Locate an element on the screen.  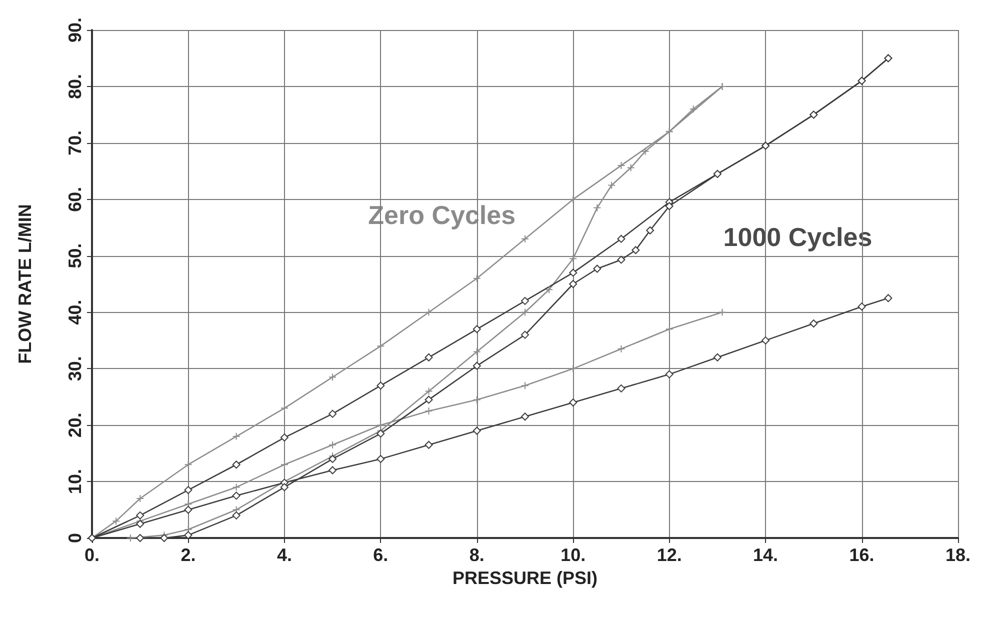
x-tick-label: 12. is located at coordinates (669, 555).